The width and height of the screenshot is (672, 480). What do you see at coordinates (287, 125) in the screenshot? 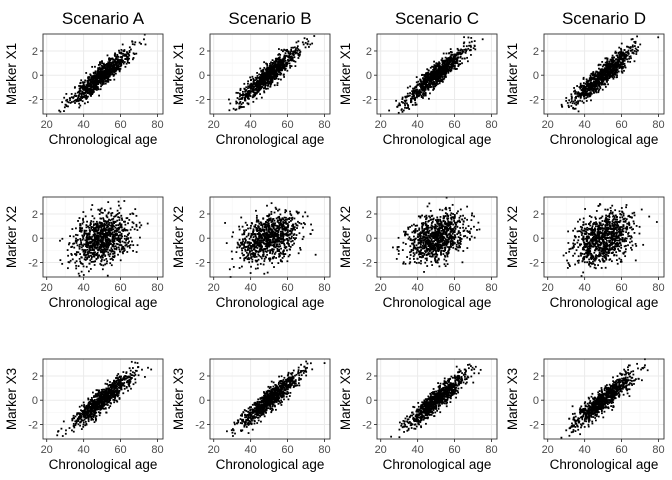
I see `x-tick-label: 60` at bounding box center [287, 125].